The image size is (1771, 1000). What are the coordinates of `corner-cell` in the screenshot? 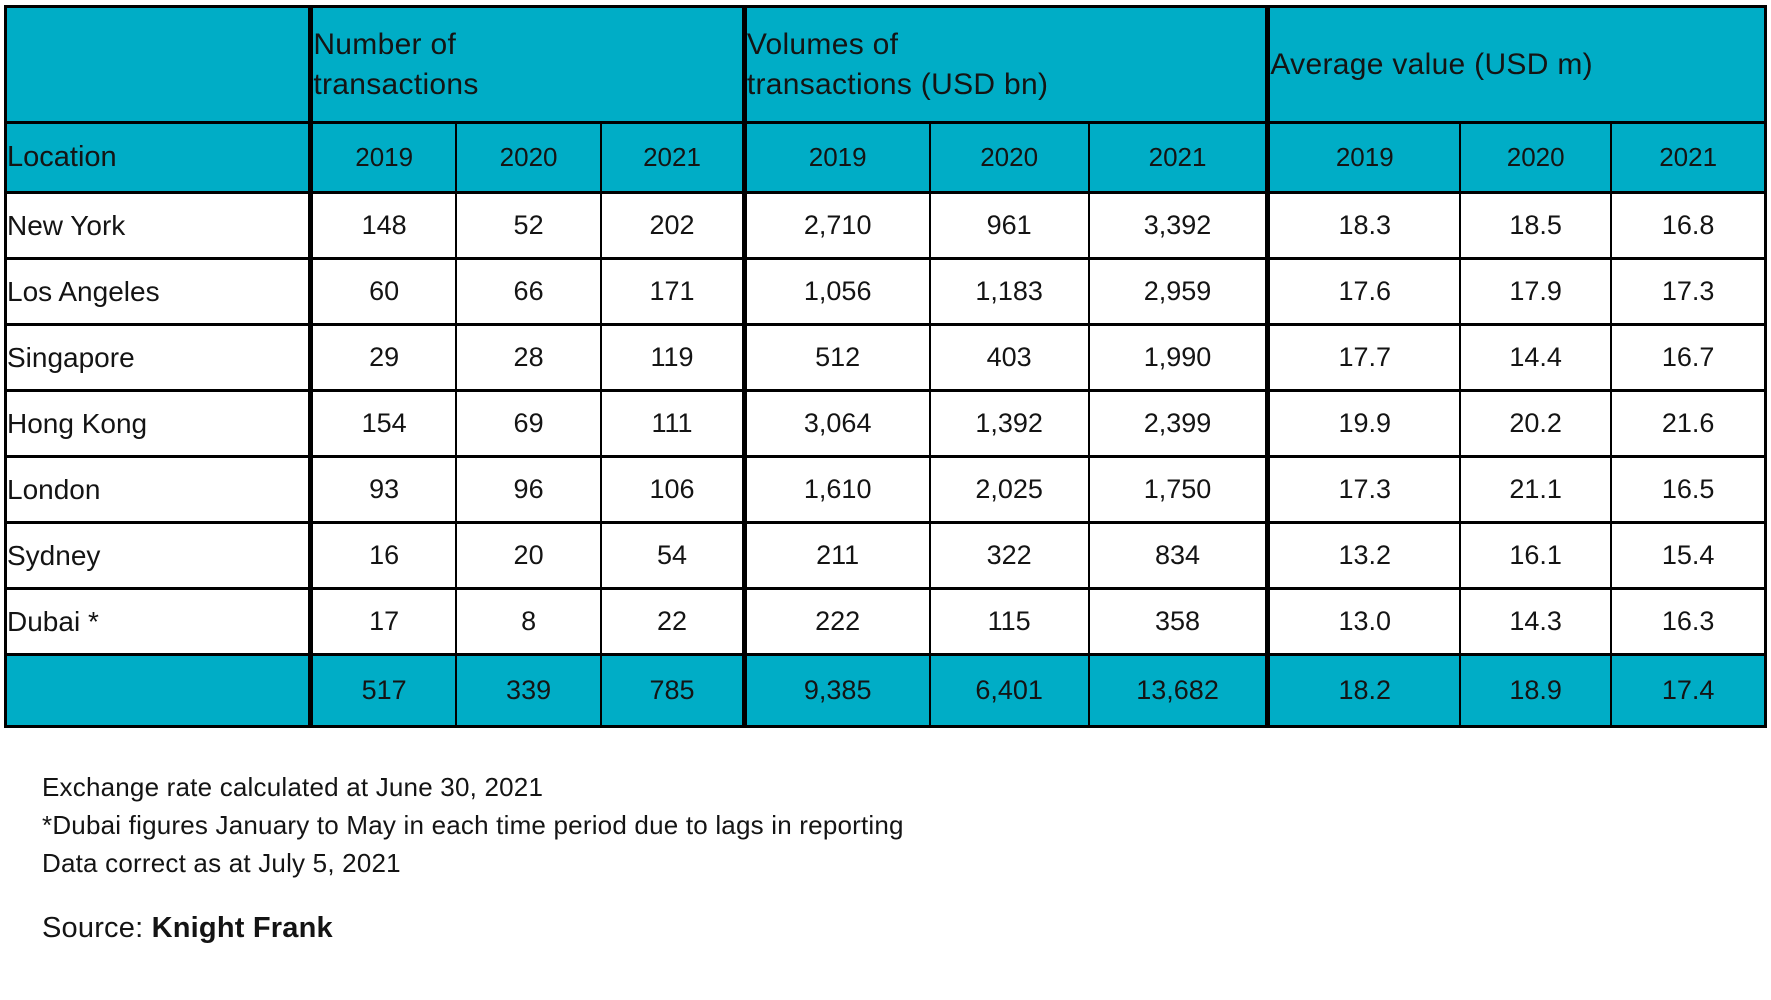 It's located at (158, 64).